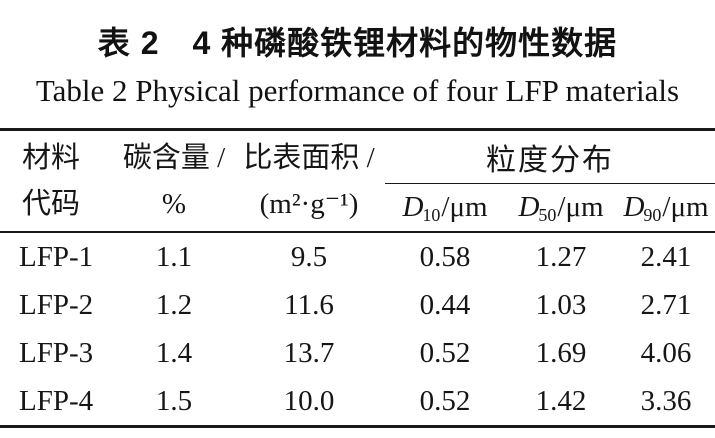 The image size is (715, 438). I want to click on d90-unit: /μm, so click(685, 207).